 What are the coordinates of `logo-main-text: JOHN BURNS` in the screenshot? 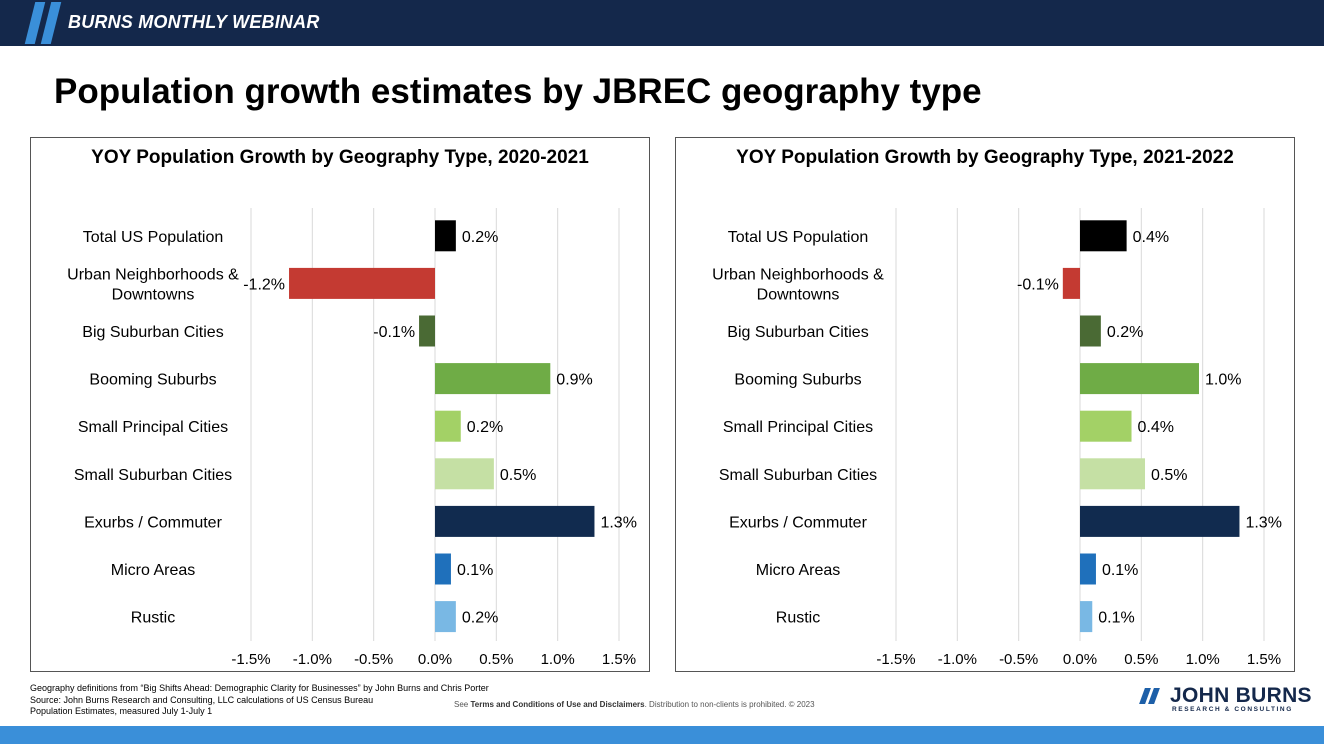 It's located at (1241, 695).